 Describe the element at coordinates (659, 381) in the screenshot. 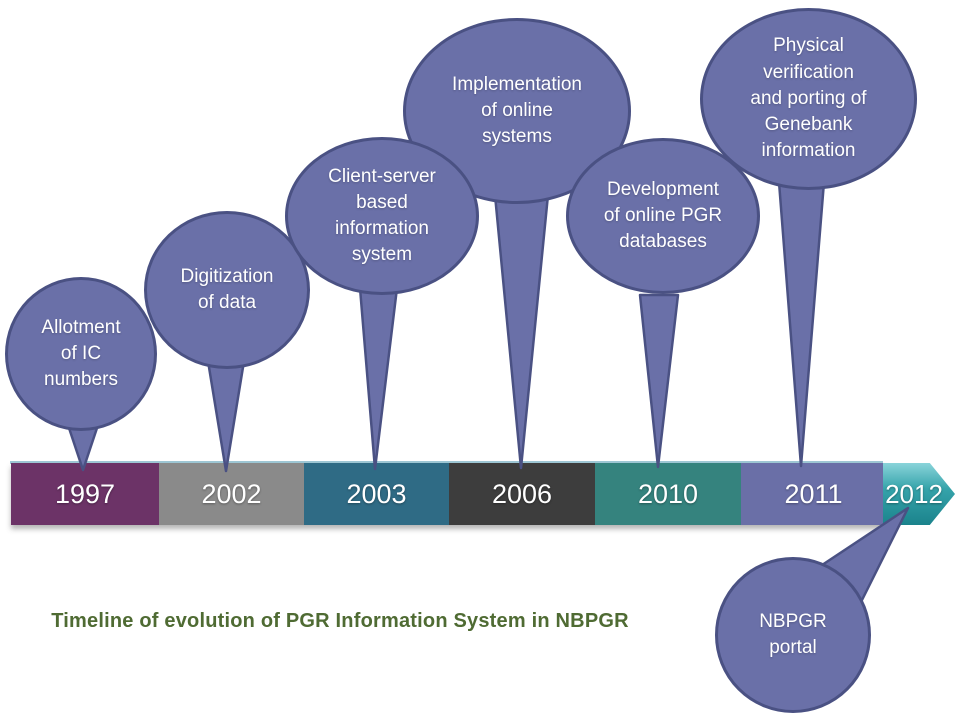

I see `callout-tail-development` at that location.